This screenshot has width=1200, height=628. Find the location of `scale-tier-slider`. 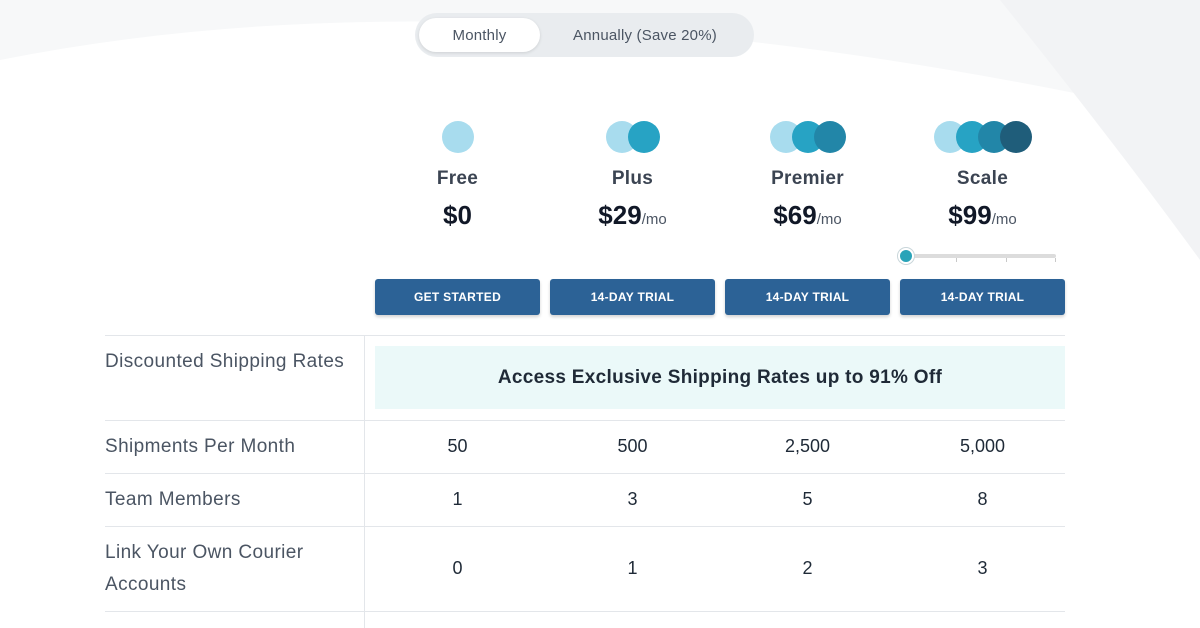

scale-tier-slider is located at coordinates (979, 256).